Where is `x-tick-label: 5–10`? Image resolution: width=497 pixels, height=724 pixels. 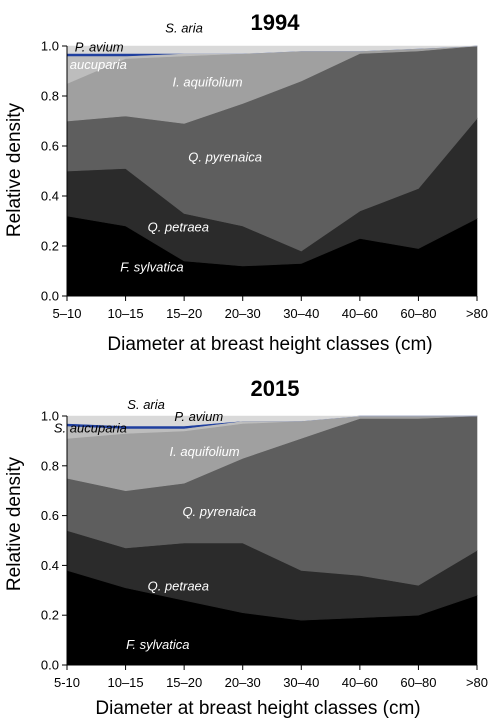
x-tick-label: 5–10 is located at coordinates (67, 313).